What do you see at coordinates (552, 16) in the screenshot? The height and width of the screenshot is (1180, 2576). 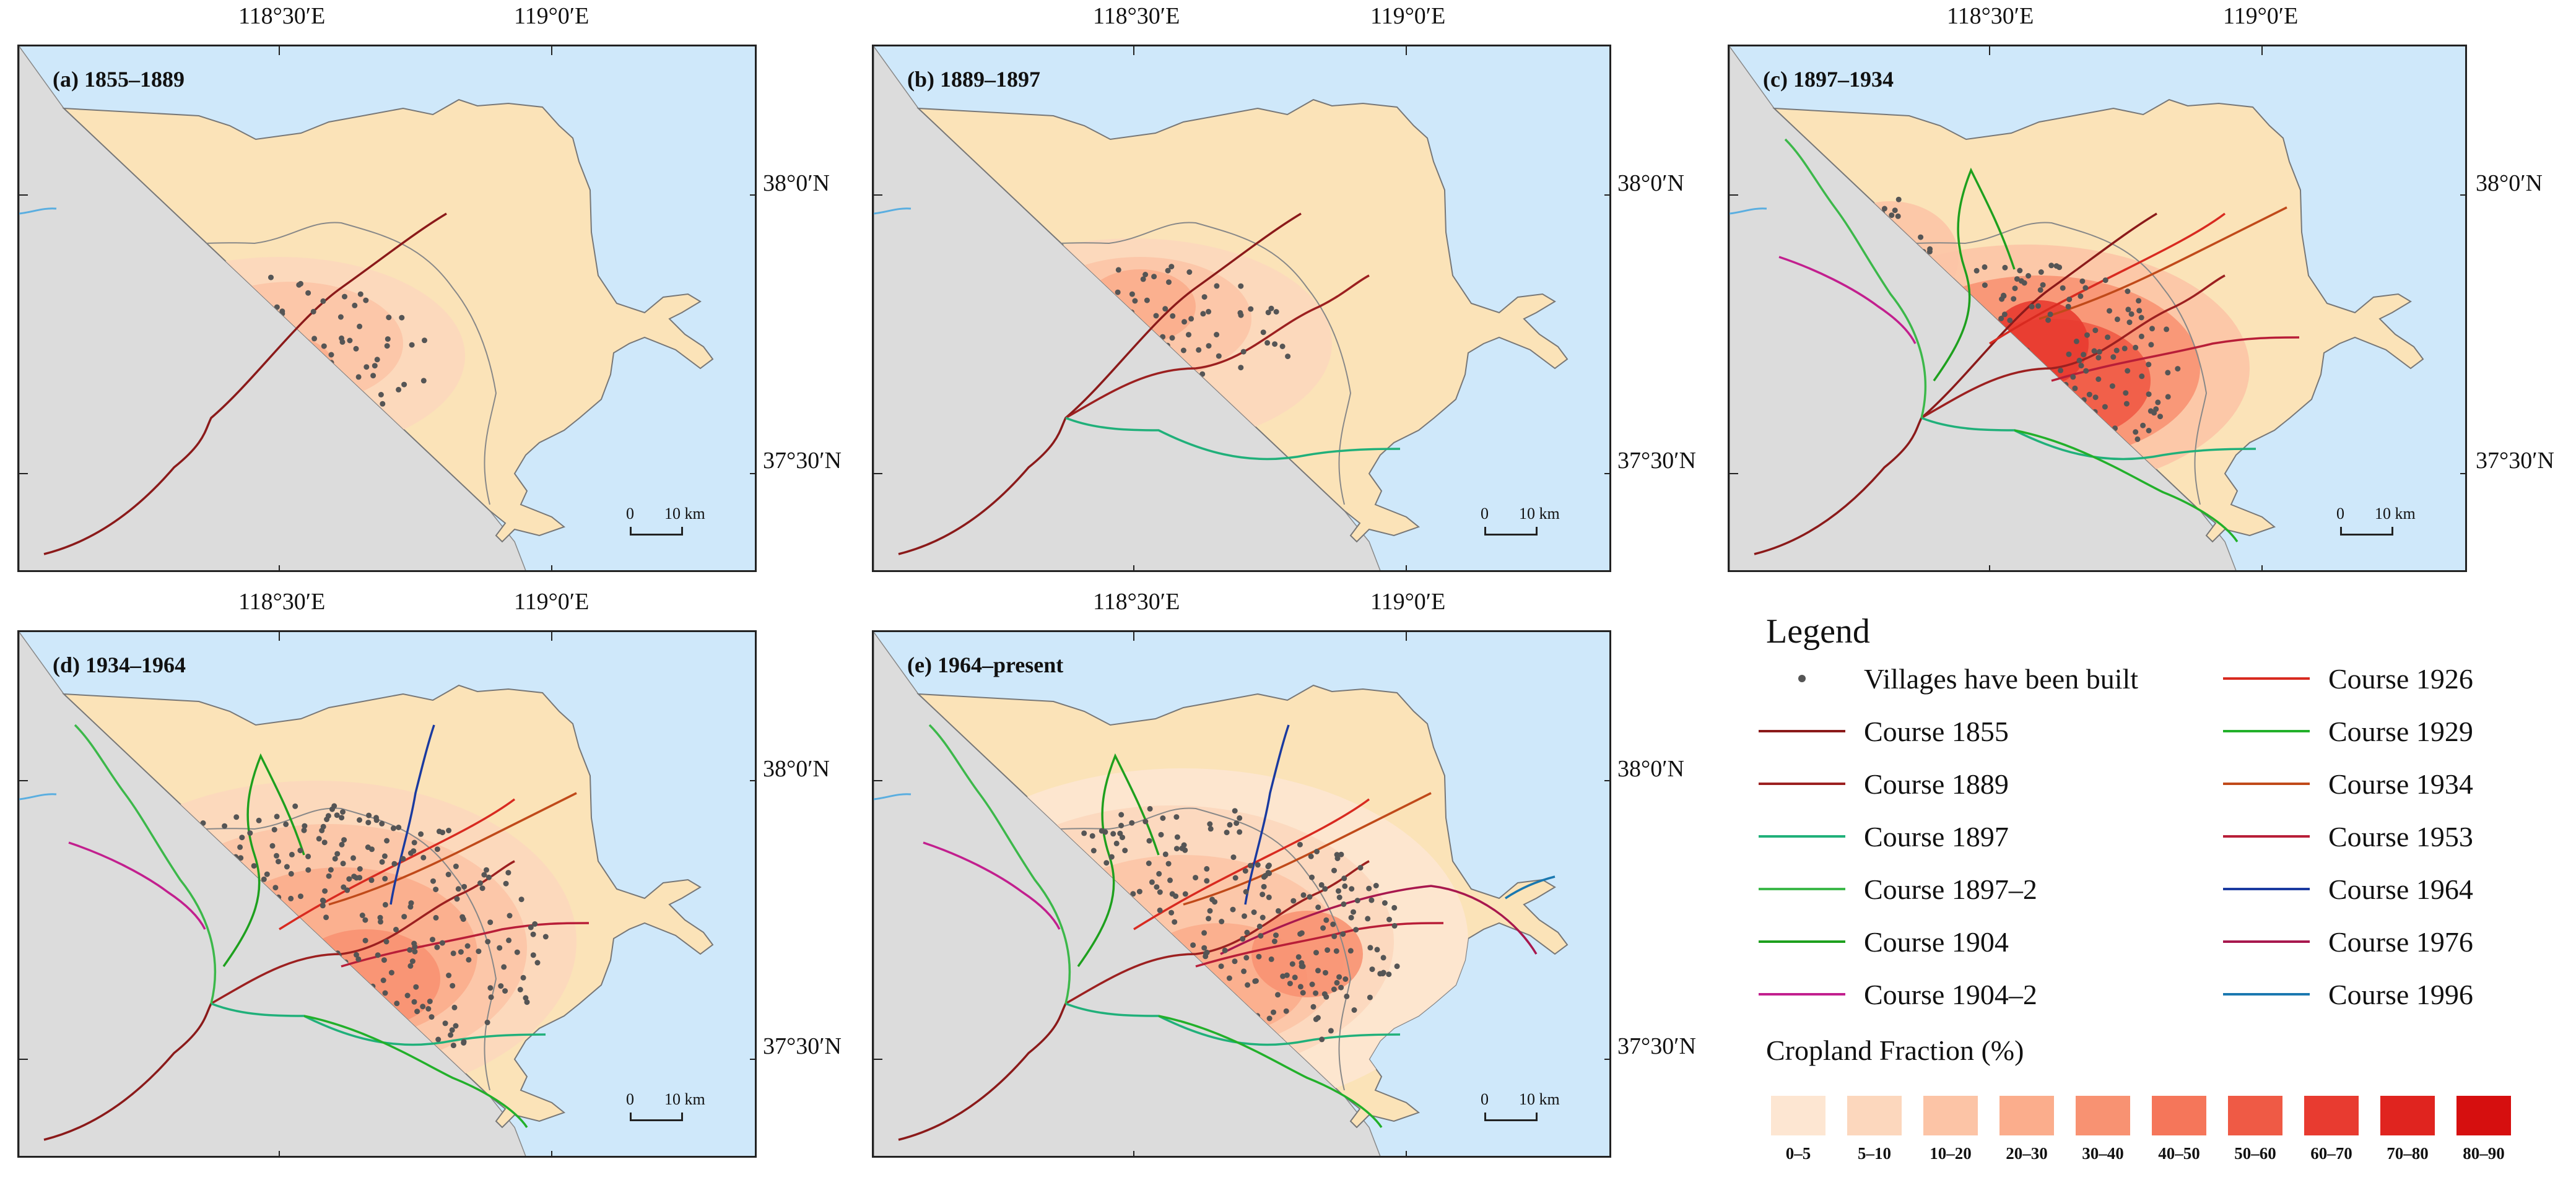 I see `lon-label-119-0-top-a: 119°0′E` at bounding box center [552, 16].